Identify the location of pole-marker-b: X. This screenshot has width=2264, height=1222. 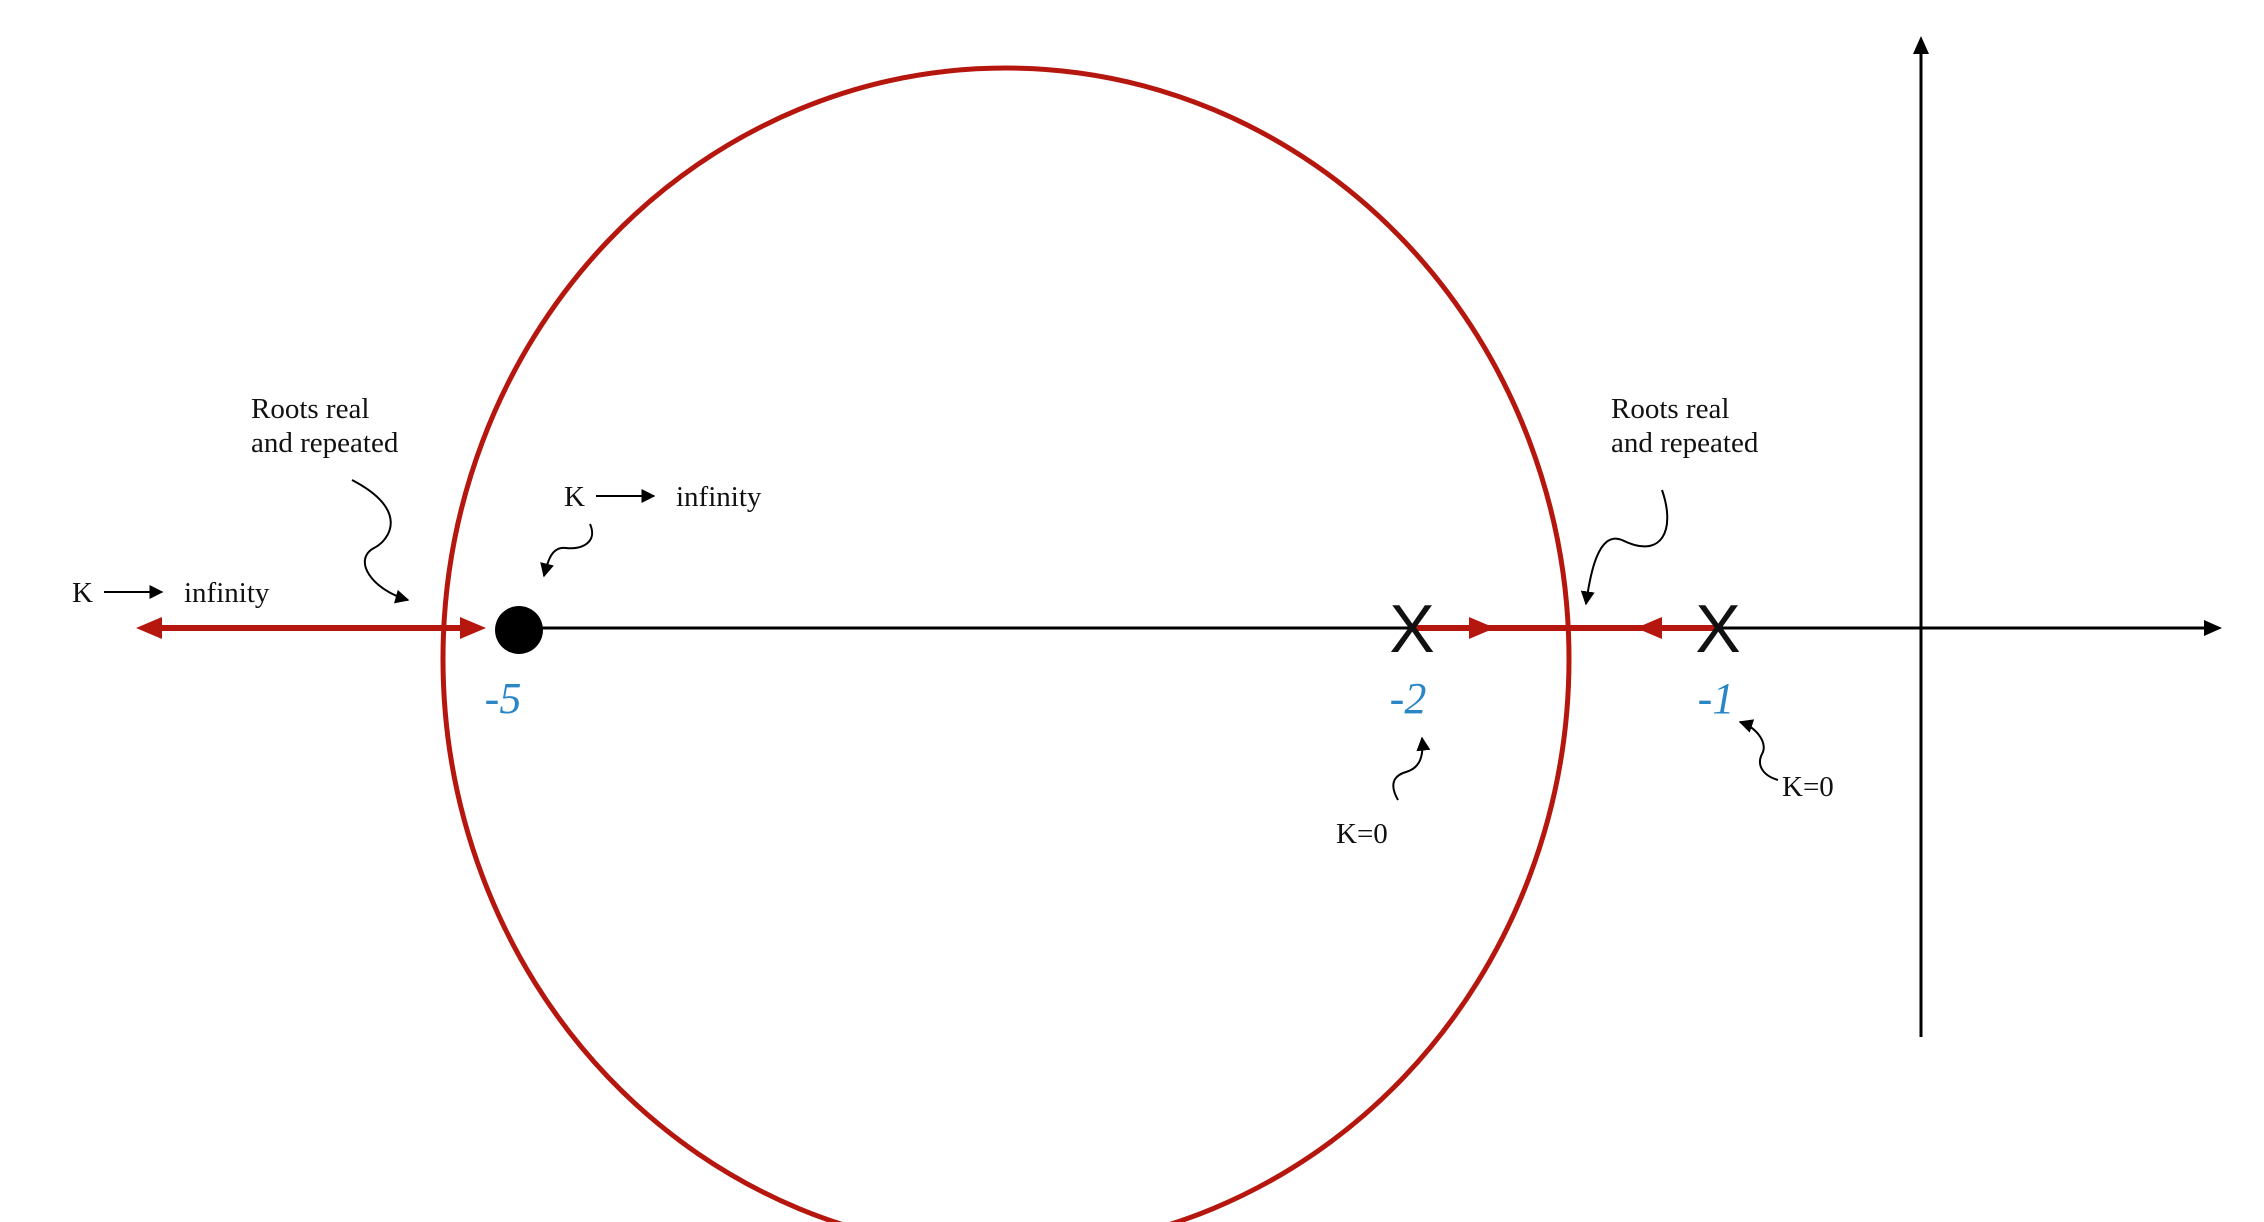
(1717, 629).